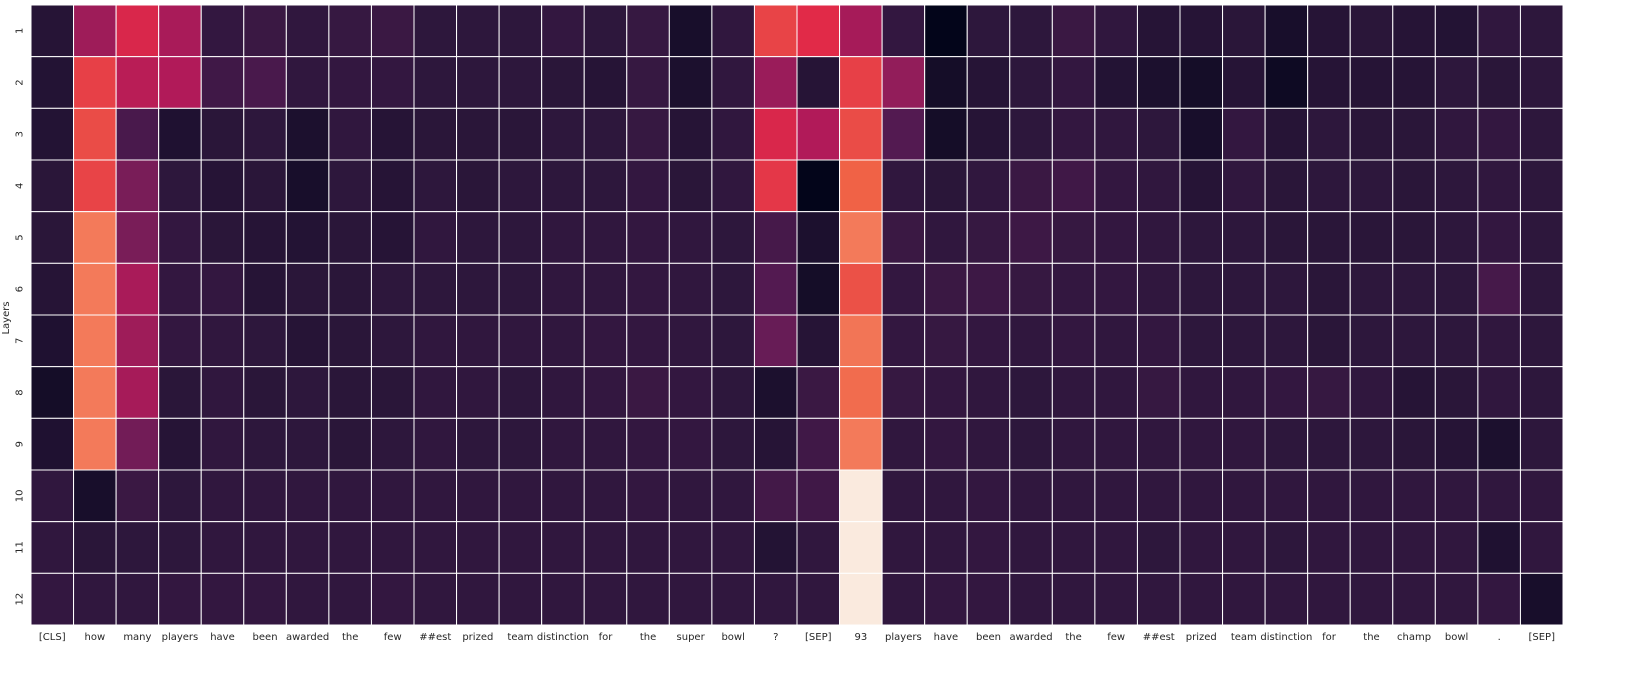  What do you see at coordinates (20, 186) in the screenshot?
I see `y-tick-label: 4` at bounding box center [20, 186].